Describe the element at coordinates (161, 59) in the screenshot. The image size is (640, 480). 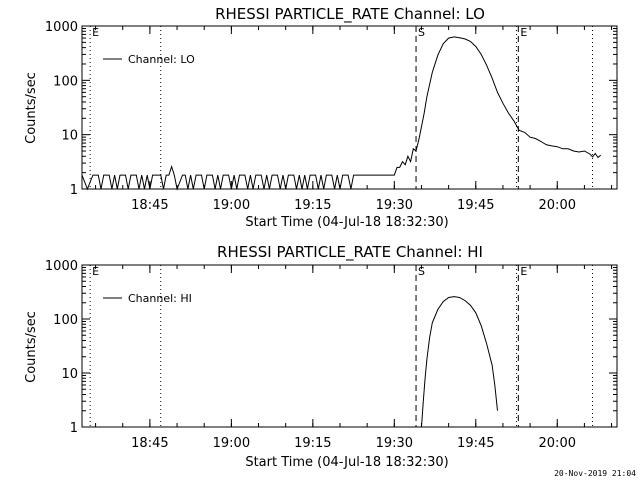
I see `legend-entry: Channel: LO` at that location.